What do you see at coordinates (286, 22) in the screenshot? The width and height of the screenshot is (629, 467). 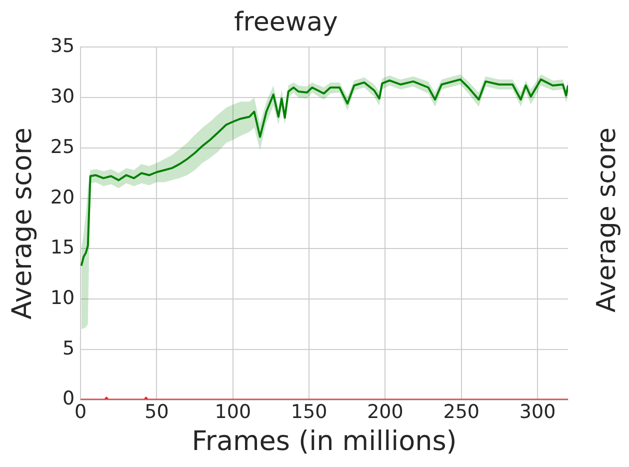 I see `chart-title: freeway` at bounding box center [286, 22].